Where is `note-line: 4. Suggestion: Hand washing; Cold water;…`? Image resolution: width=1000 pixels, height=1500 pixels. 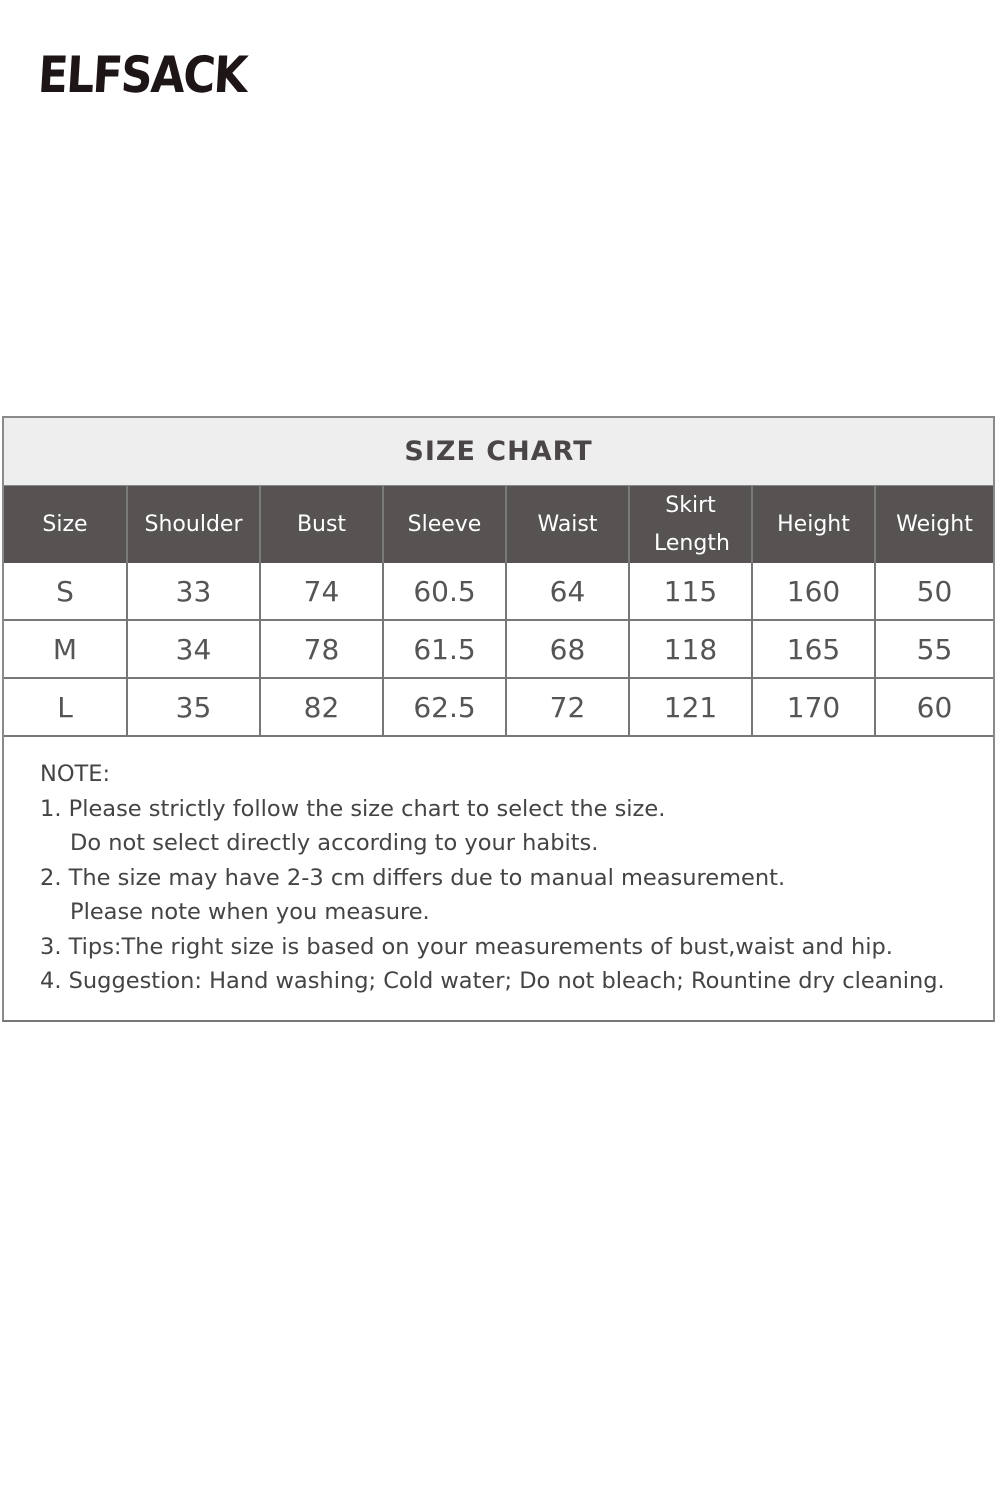 note-line: 4. Suggestion: Hand washing; Cold water;… is located at coordinates (492, 981).